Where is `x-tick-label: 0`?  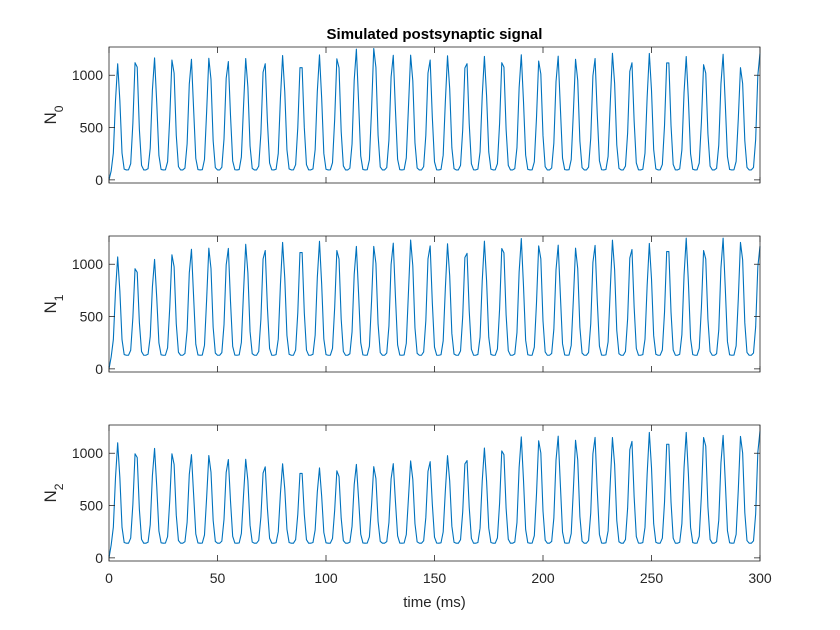
x-tick-label: 0 is located at coordinates (109, 578).